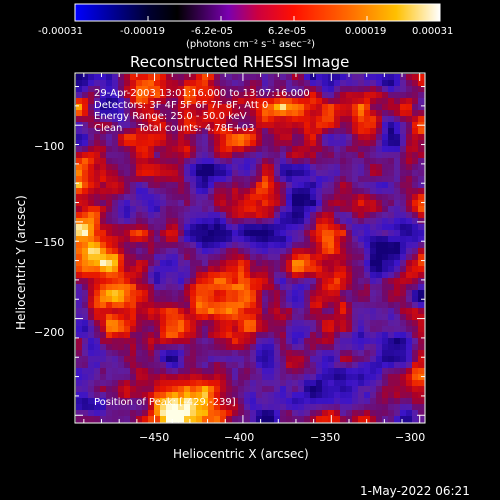 This screenshot has width=500, height=500. What do you see at coordinates (239, 437) in the screenshot?
I see `x-tick-label: −400` at bounding box center [239, 437].